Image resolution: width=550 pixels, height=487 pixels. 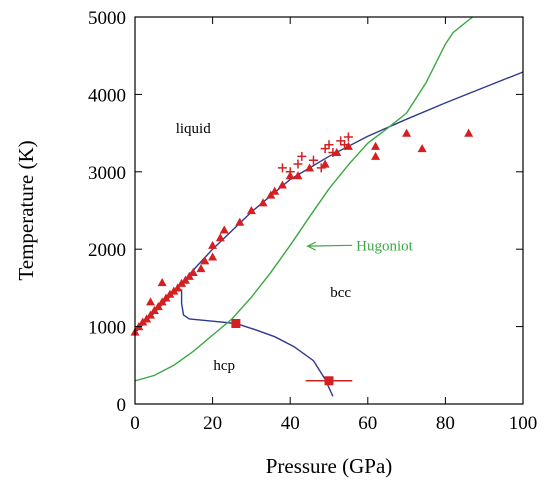 What do you see at coordinates (329, 466) in the screenshot?
I see `x-axis-title: Pressure (GPa)` at bounding box center [329, 466].